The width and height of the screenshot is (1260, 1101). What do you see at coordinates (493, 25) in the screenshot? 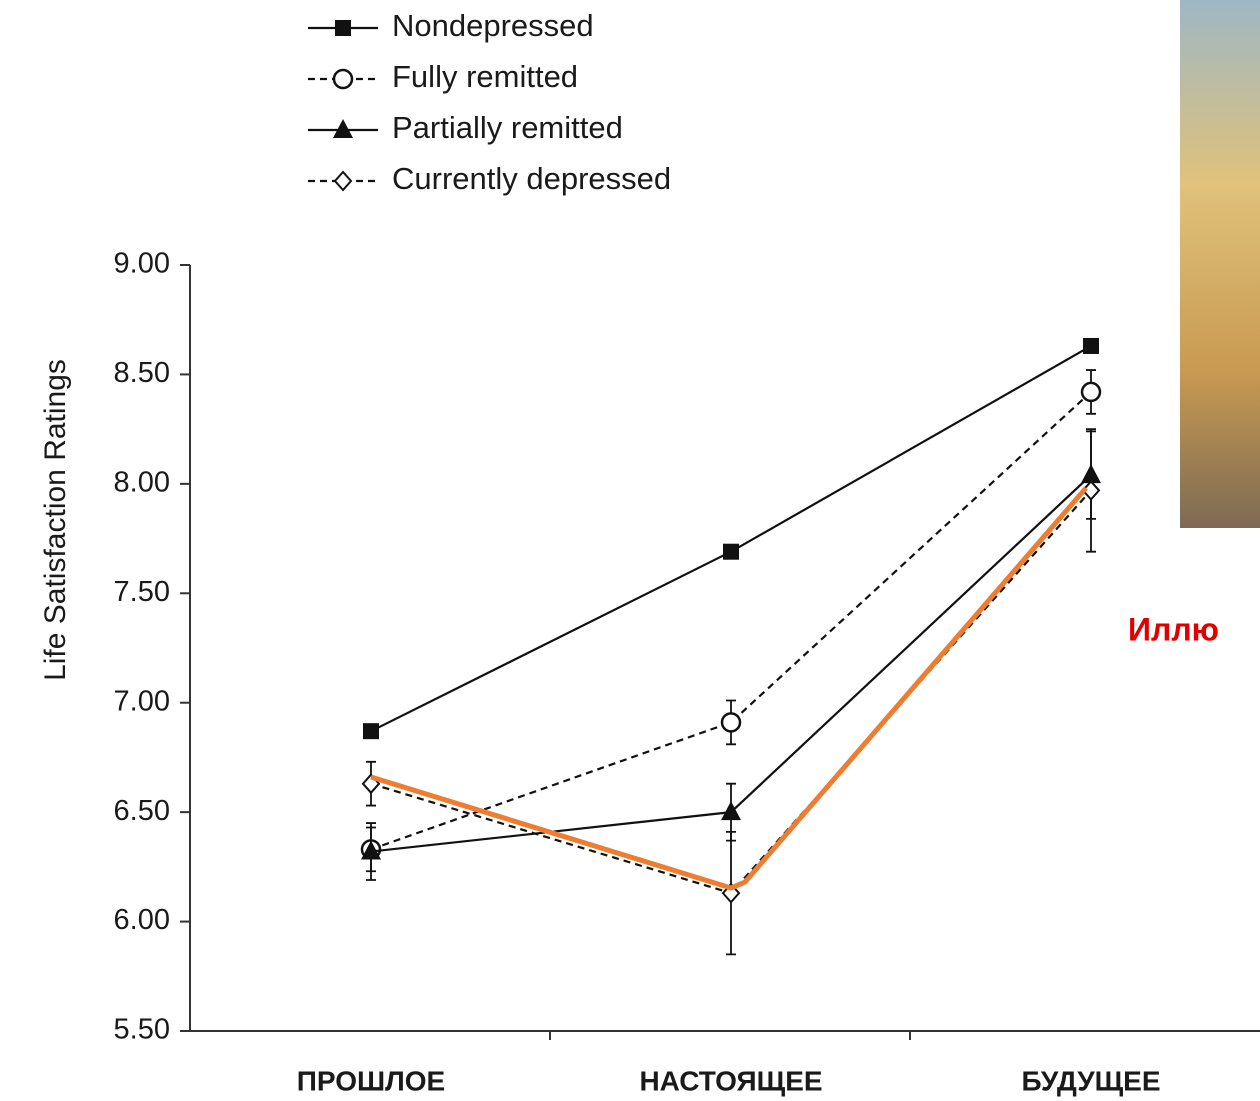
I see `legend-label: Nondepressed` at bounding box center [493, 25].